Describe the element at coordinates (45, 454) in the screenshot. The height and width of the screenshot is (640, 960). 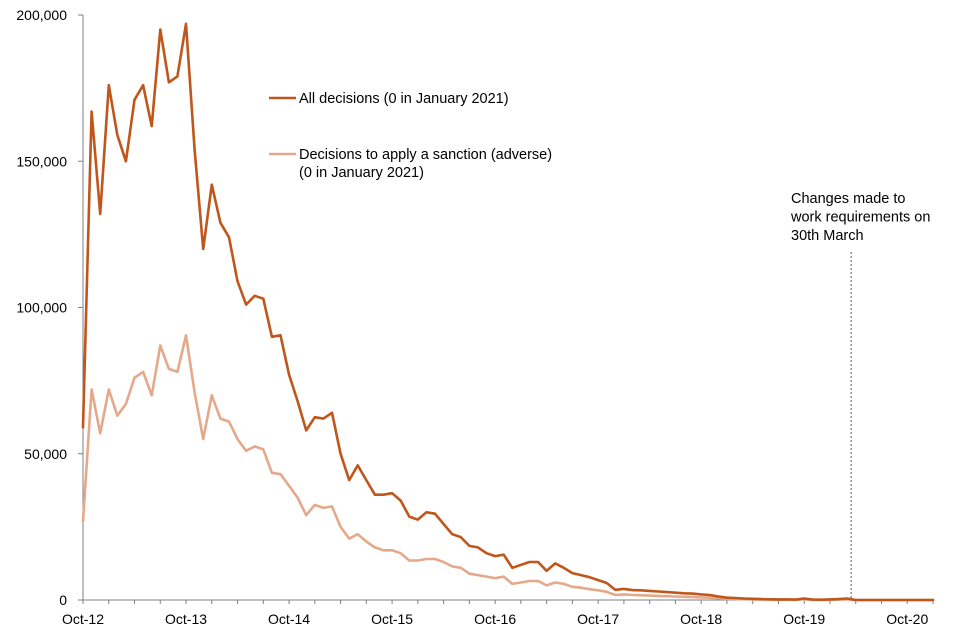
I see `y-tick-label: 50,000` at that location.